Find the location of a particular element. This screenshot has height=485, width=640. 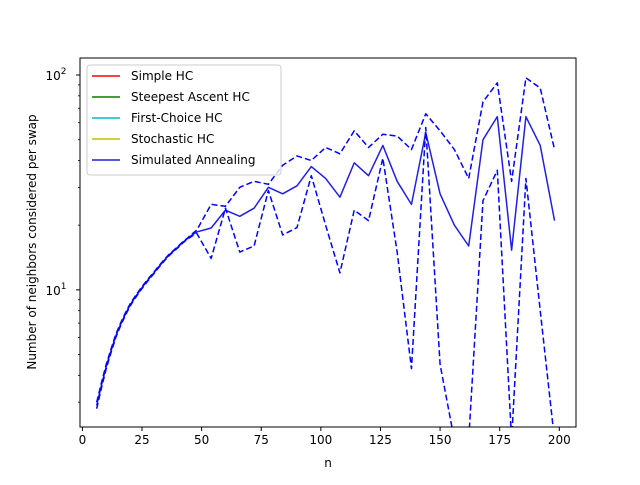

x-tick-label: 175 is located at coordinates (499, 440).